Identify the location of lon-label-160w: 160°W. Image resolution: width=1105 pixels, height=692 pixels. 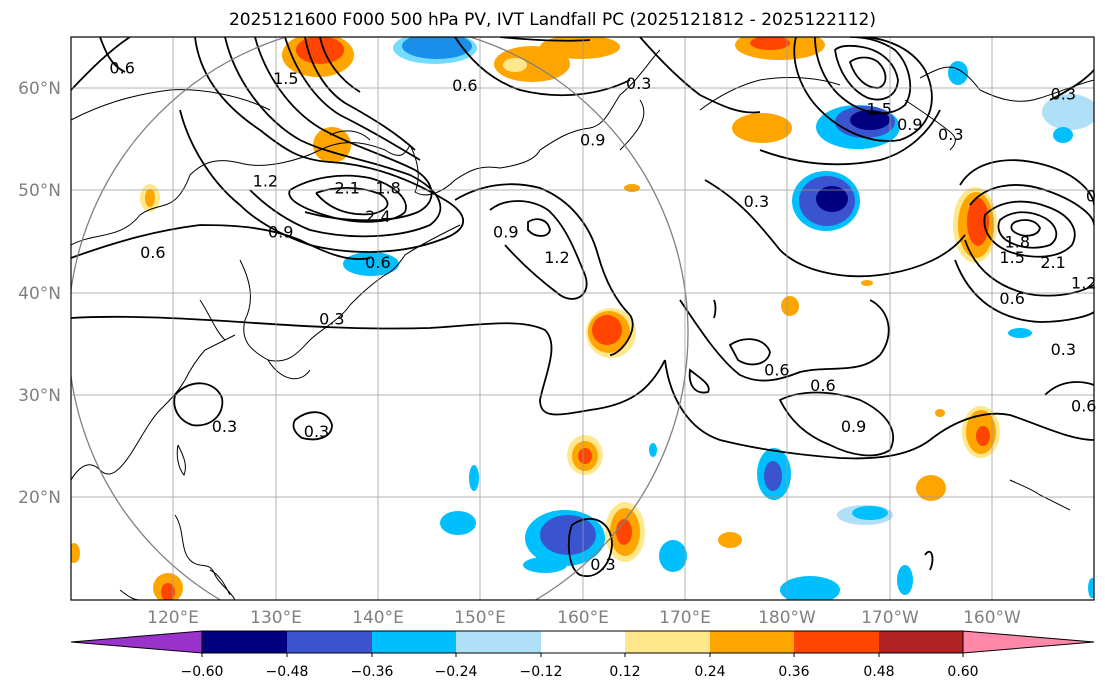
(992, 618).